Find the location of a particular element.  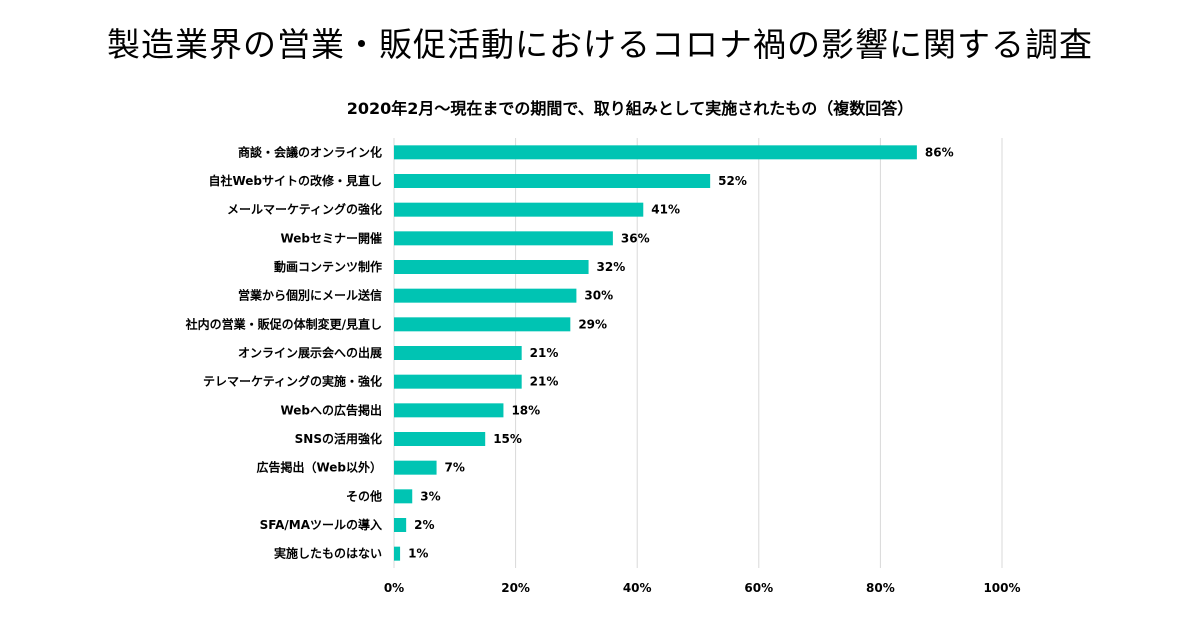

x-tick-label: 100% is located at coordinates (1001, 588).